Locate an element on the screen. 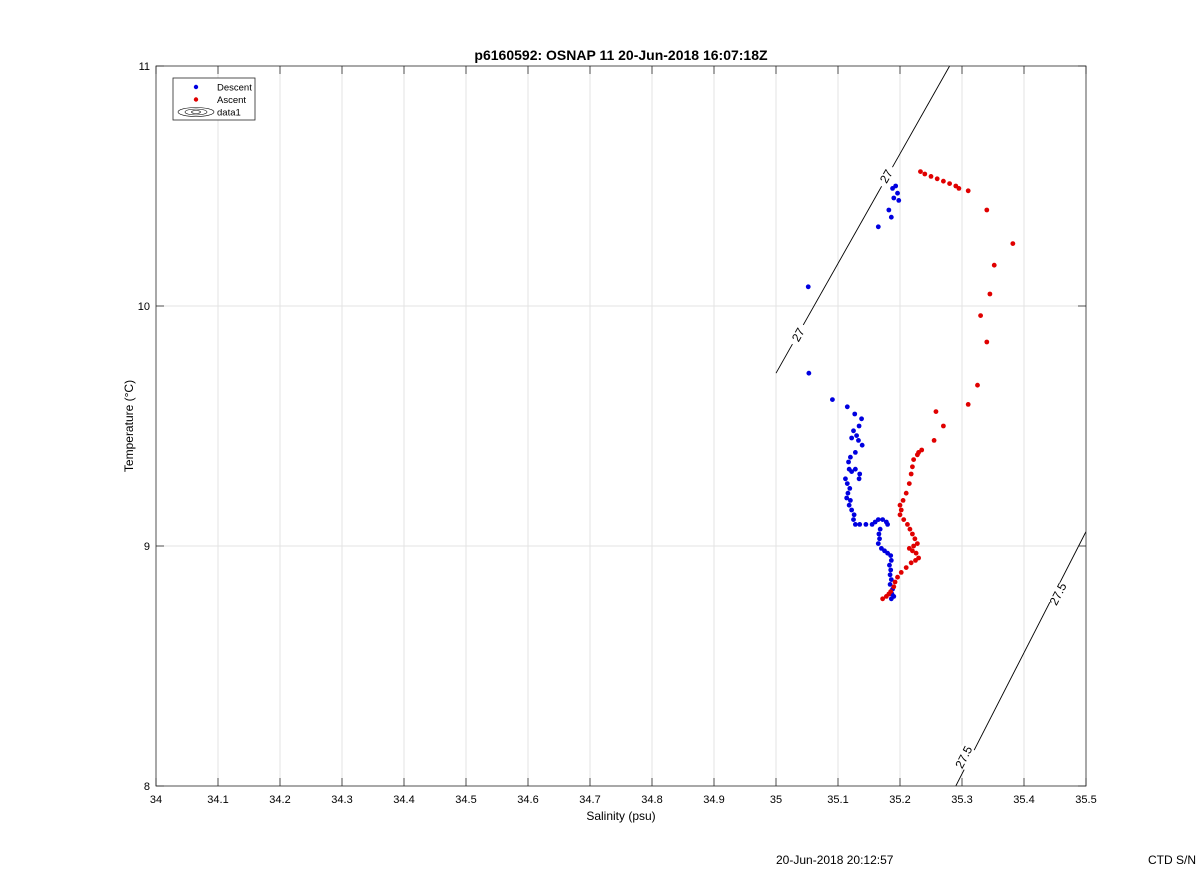  legend-marker-ascent is located at coordinates (196, 99).